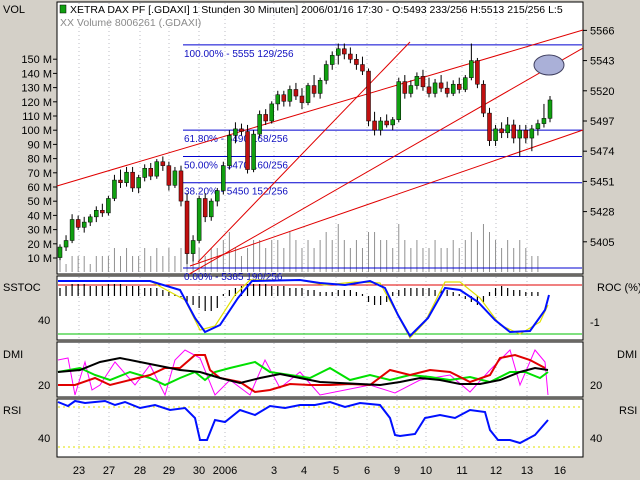 The height and width of the screenshot is (480, 640). I want to click on x-tick-label: 3, so click(274, 471).